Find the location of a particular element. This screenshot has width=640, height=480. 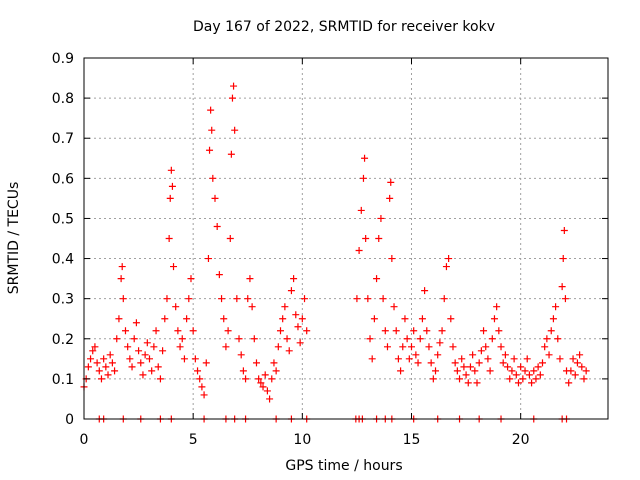

x-tick-label: 5 is located at coordinates (193, 440).